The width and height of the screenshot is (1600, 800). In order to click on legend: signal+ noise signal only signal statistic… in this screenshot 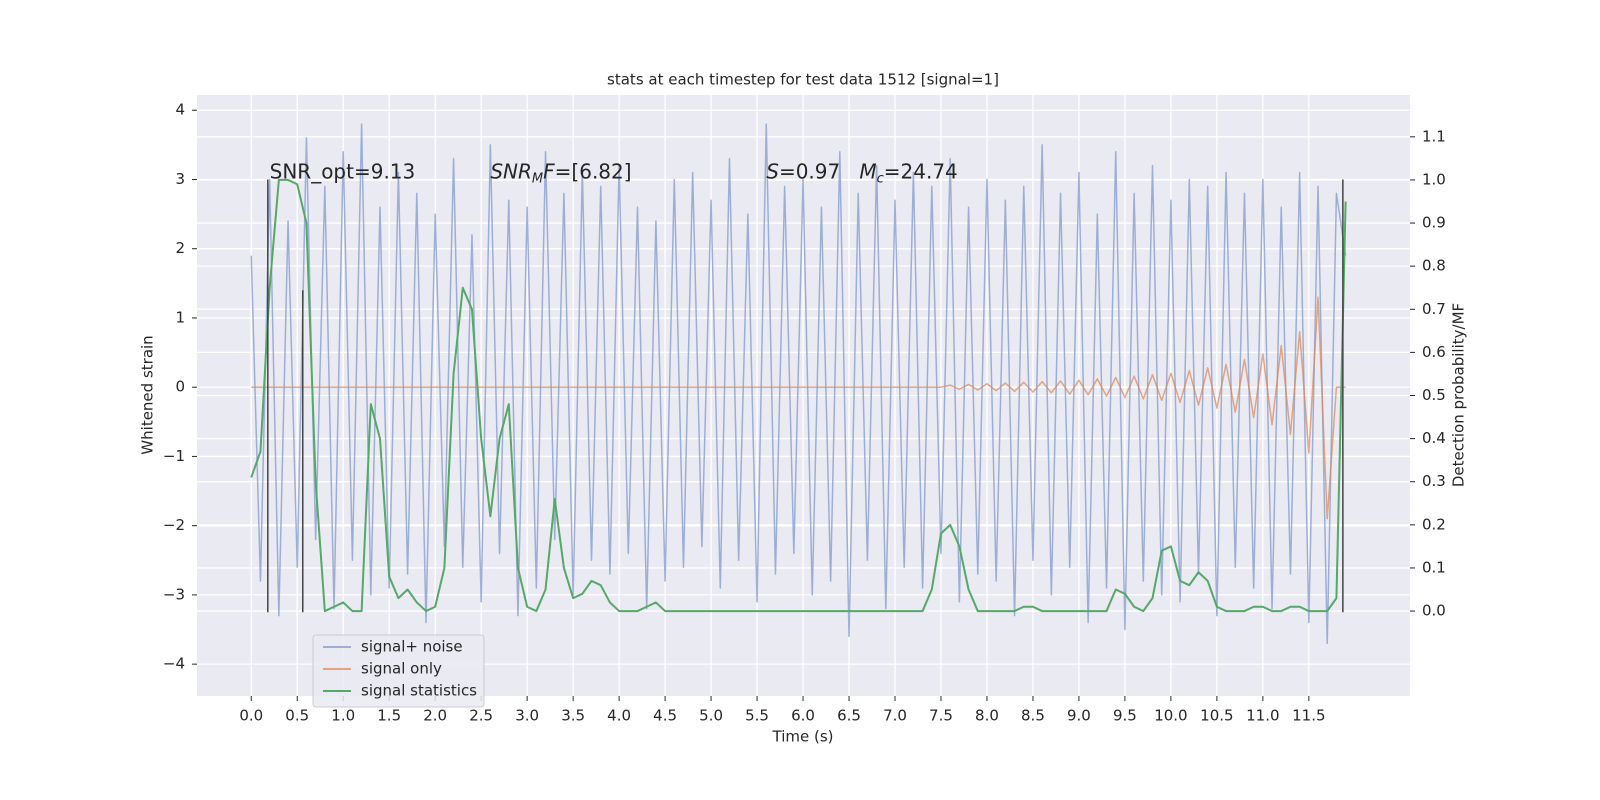, I will do `click(398, 671)`.